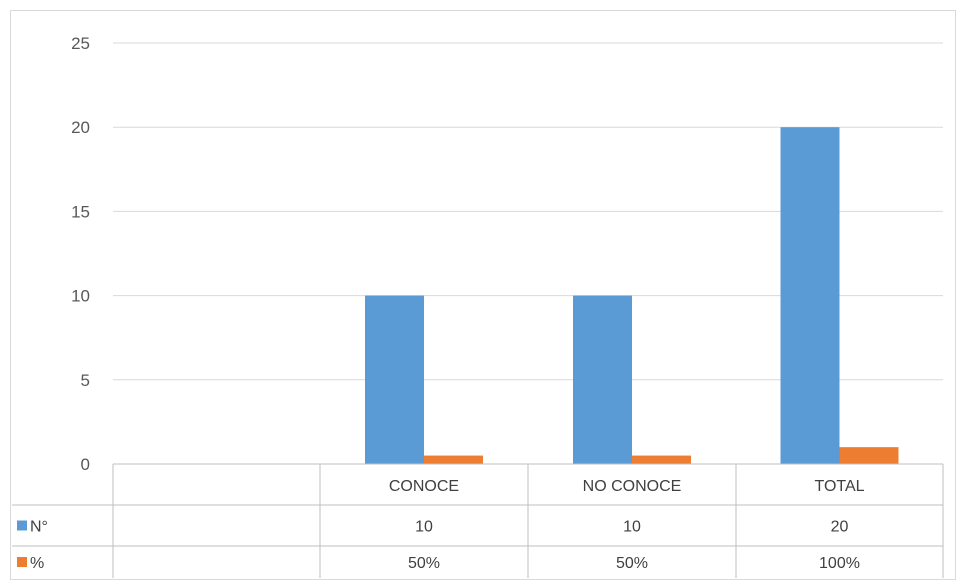 This screenshot has width=959, height=584. I want to click on y-tick-label: 20, so click(80, 127).